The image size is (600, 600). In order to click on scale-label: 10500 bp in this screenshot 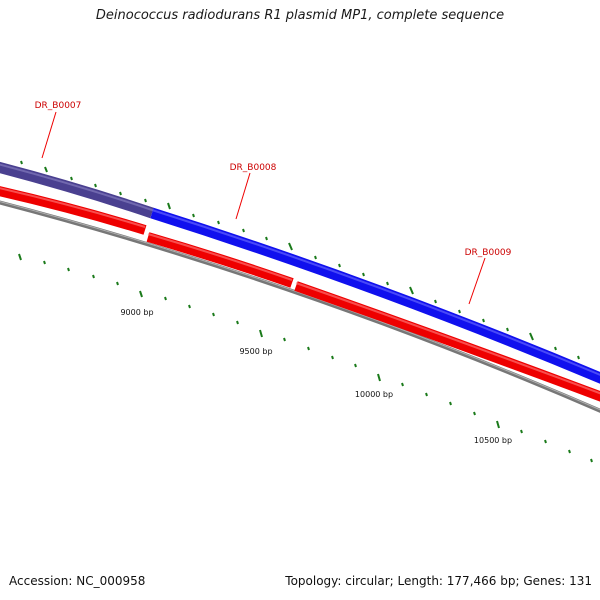, I will do `click(493, 440)`.